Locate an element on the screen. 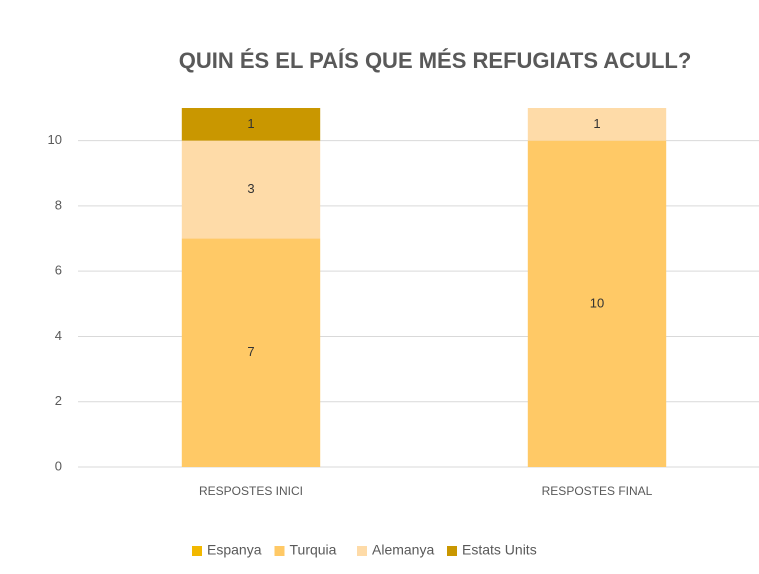 The width and height of the screenshot is (759, 574). y-tick-label: 0 is located at coordinates (58, 465).